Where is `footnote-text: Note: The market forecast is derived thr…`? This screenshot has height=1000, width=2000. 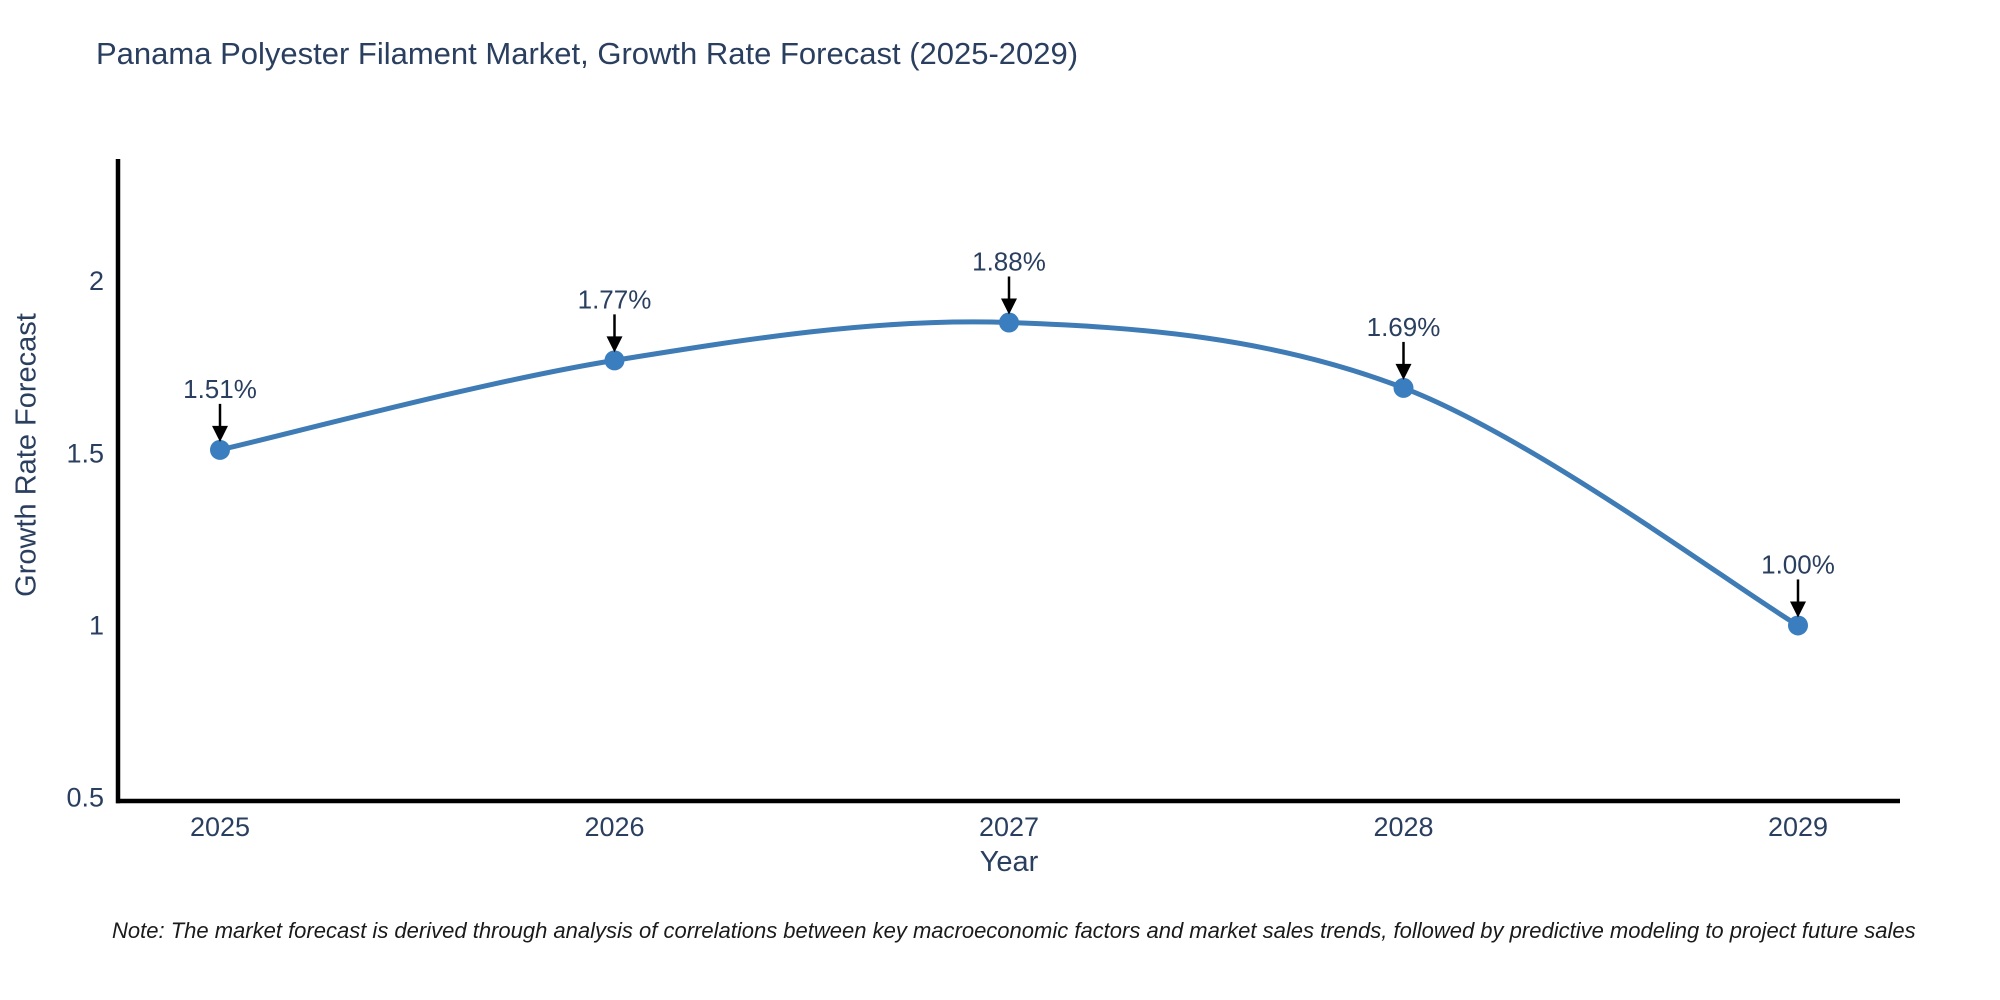
footnote-text: Note: The market forecast is derived thr… is located at coordinates (1014, 930).